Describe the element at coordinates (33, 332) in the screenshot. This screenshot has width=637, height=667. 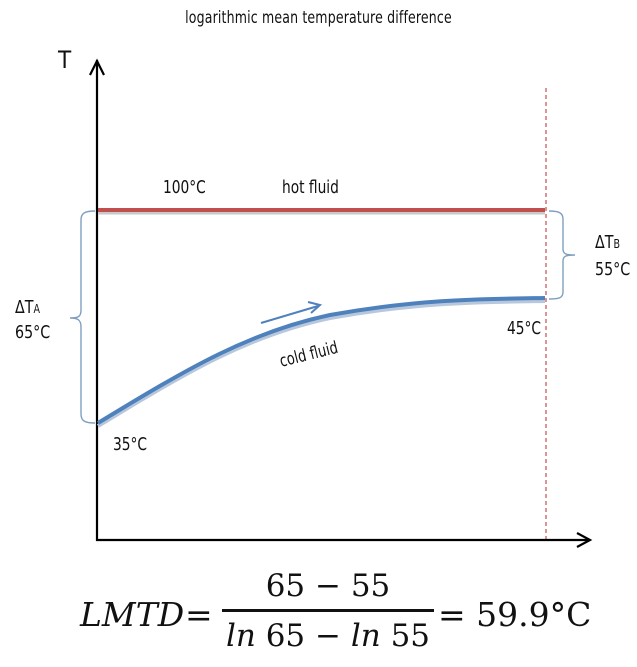
I see `delta-a-value: 65°C` at that location.